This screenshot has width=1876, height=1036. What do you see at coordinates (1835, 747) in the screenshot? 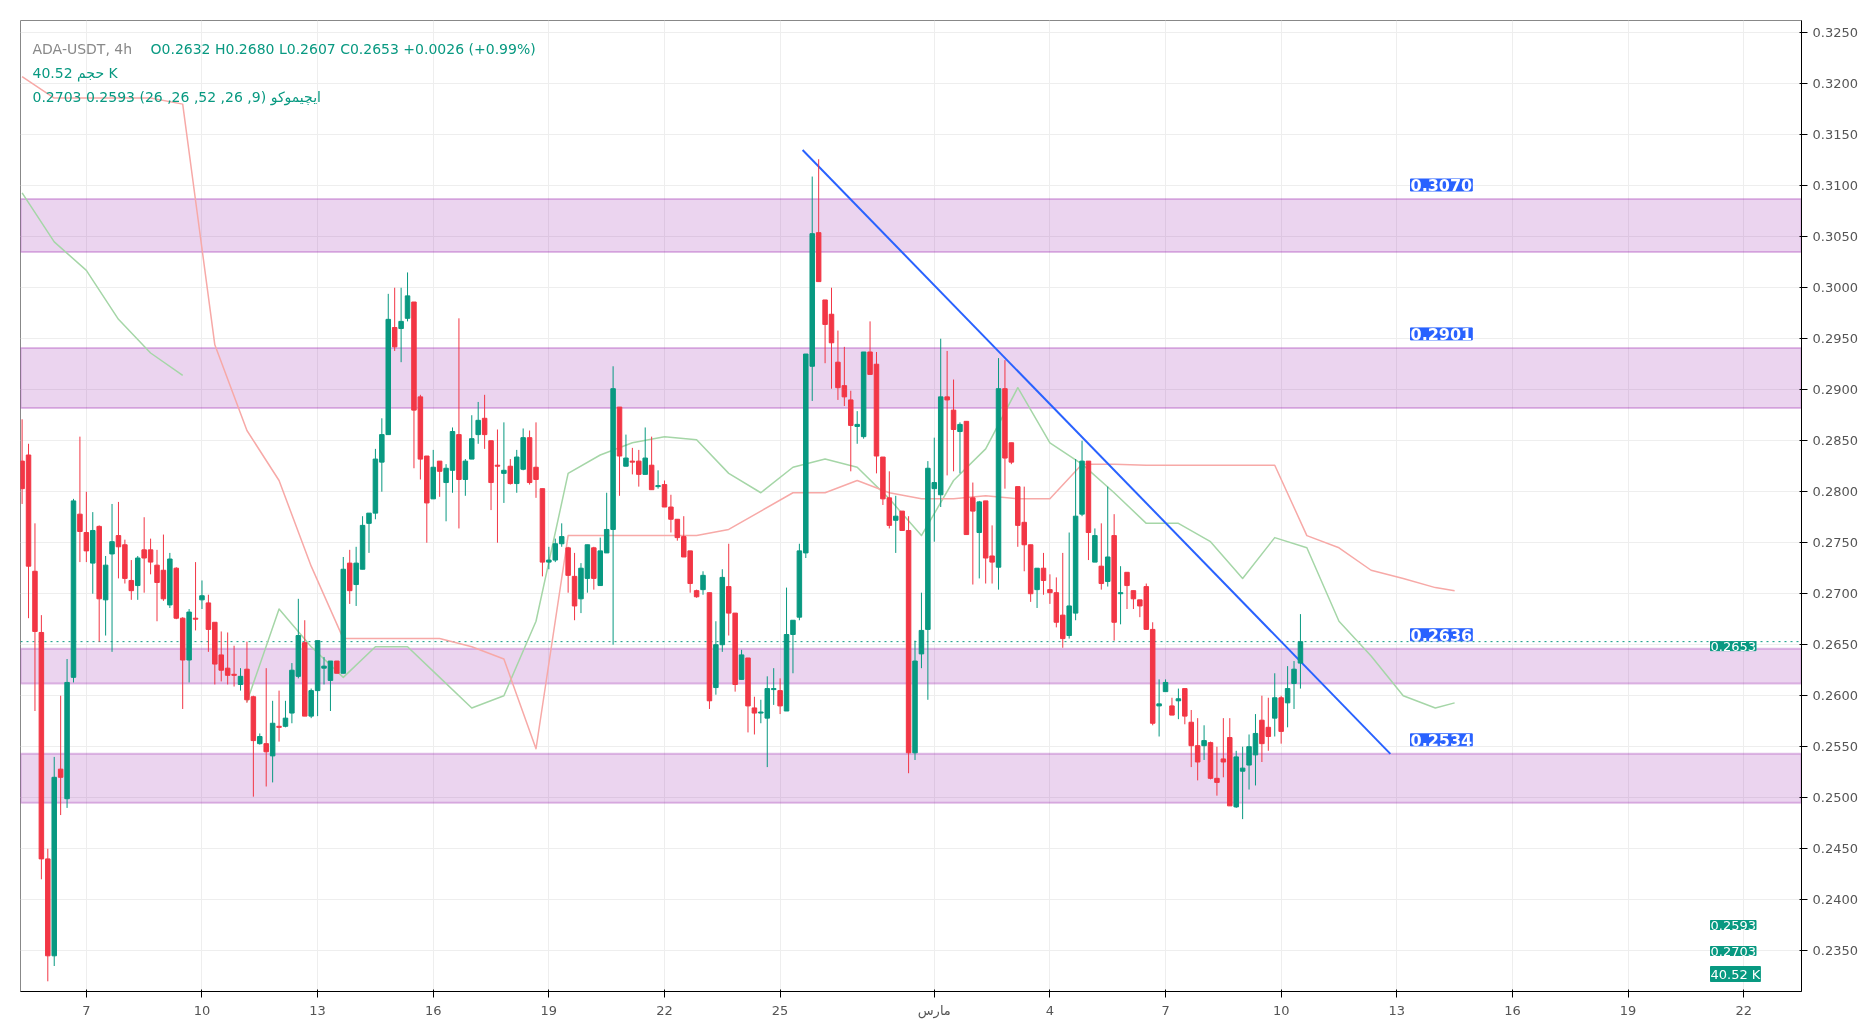
I see `y-tick-label: 0.2550` at bounding box center [1835, 747].